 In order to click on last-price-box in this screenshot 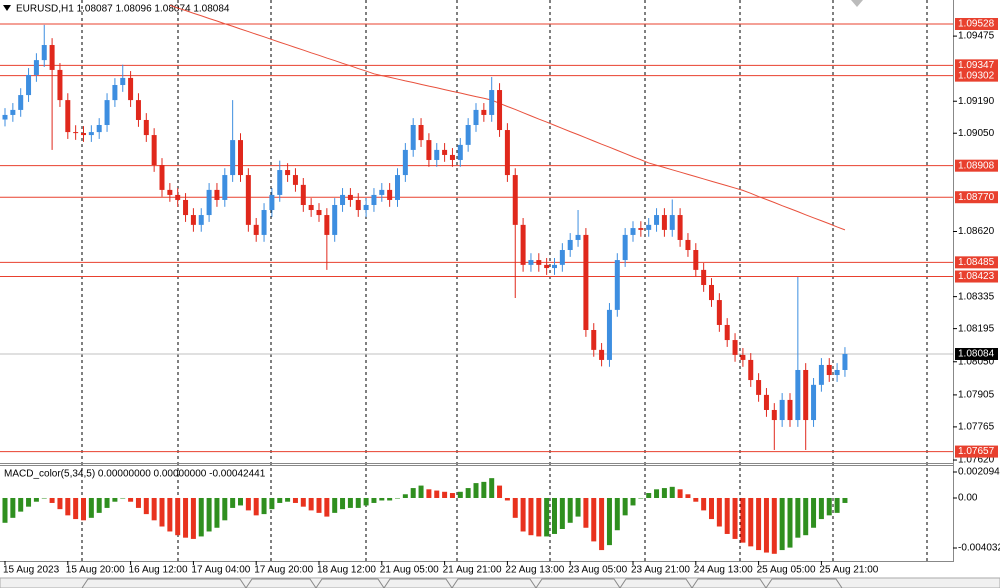, I will do `click(976, 353)`.